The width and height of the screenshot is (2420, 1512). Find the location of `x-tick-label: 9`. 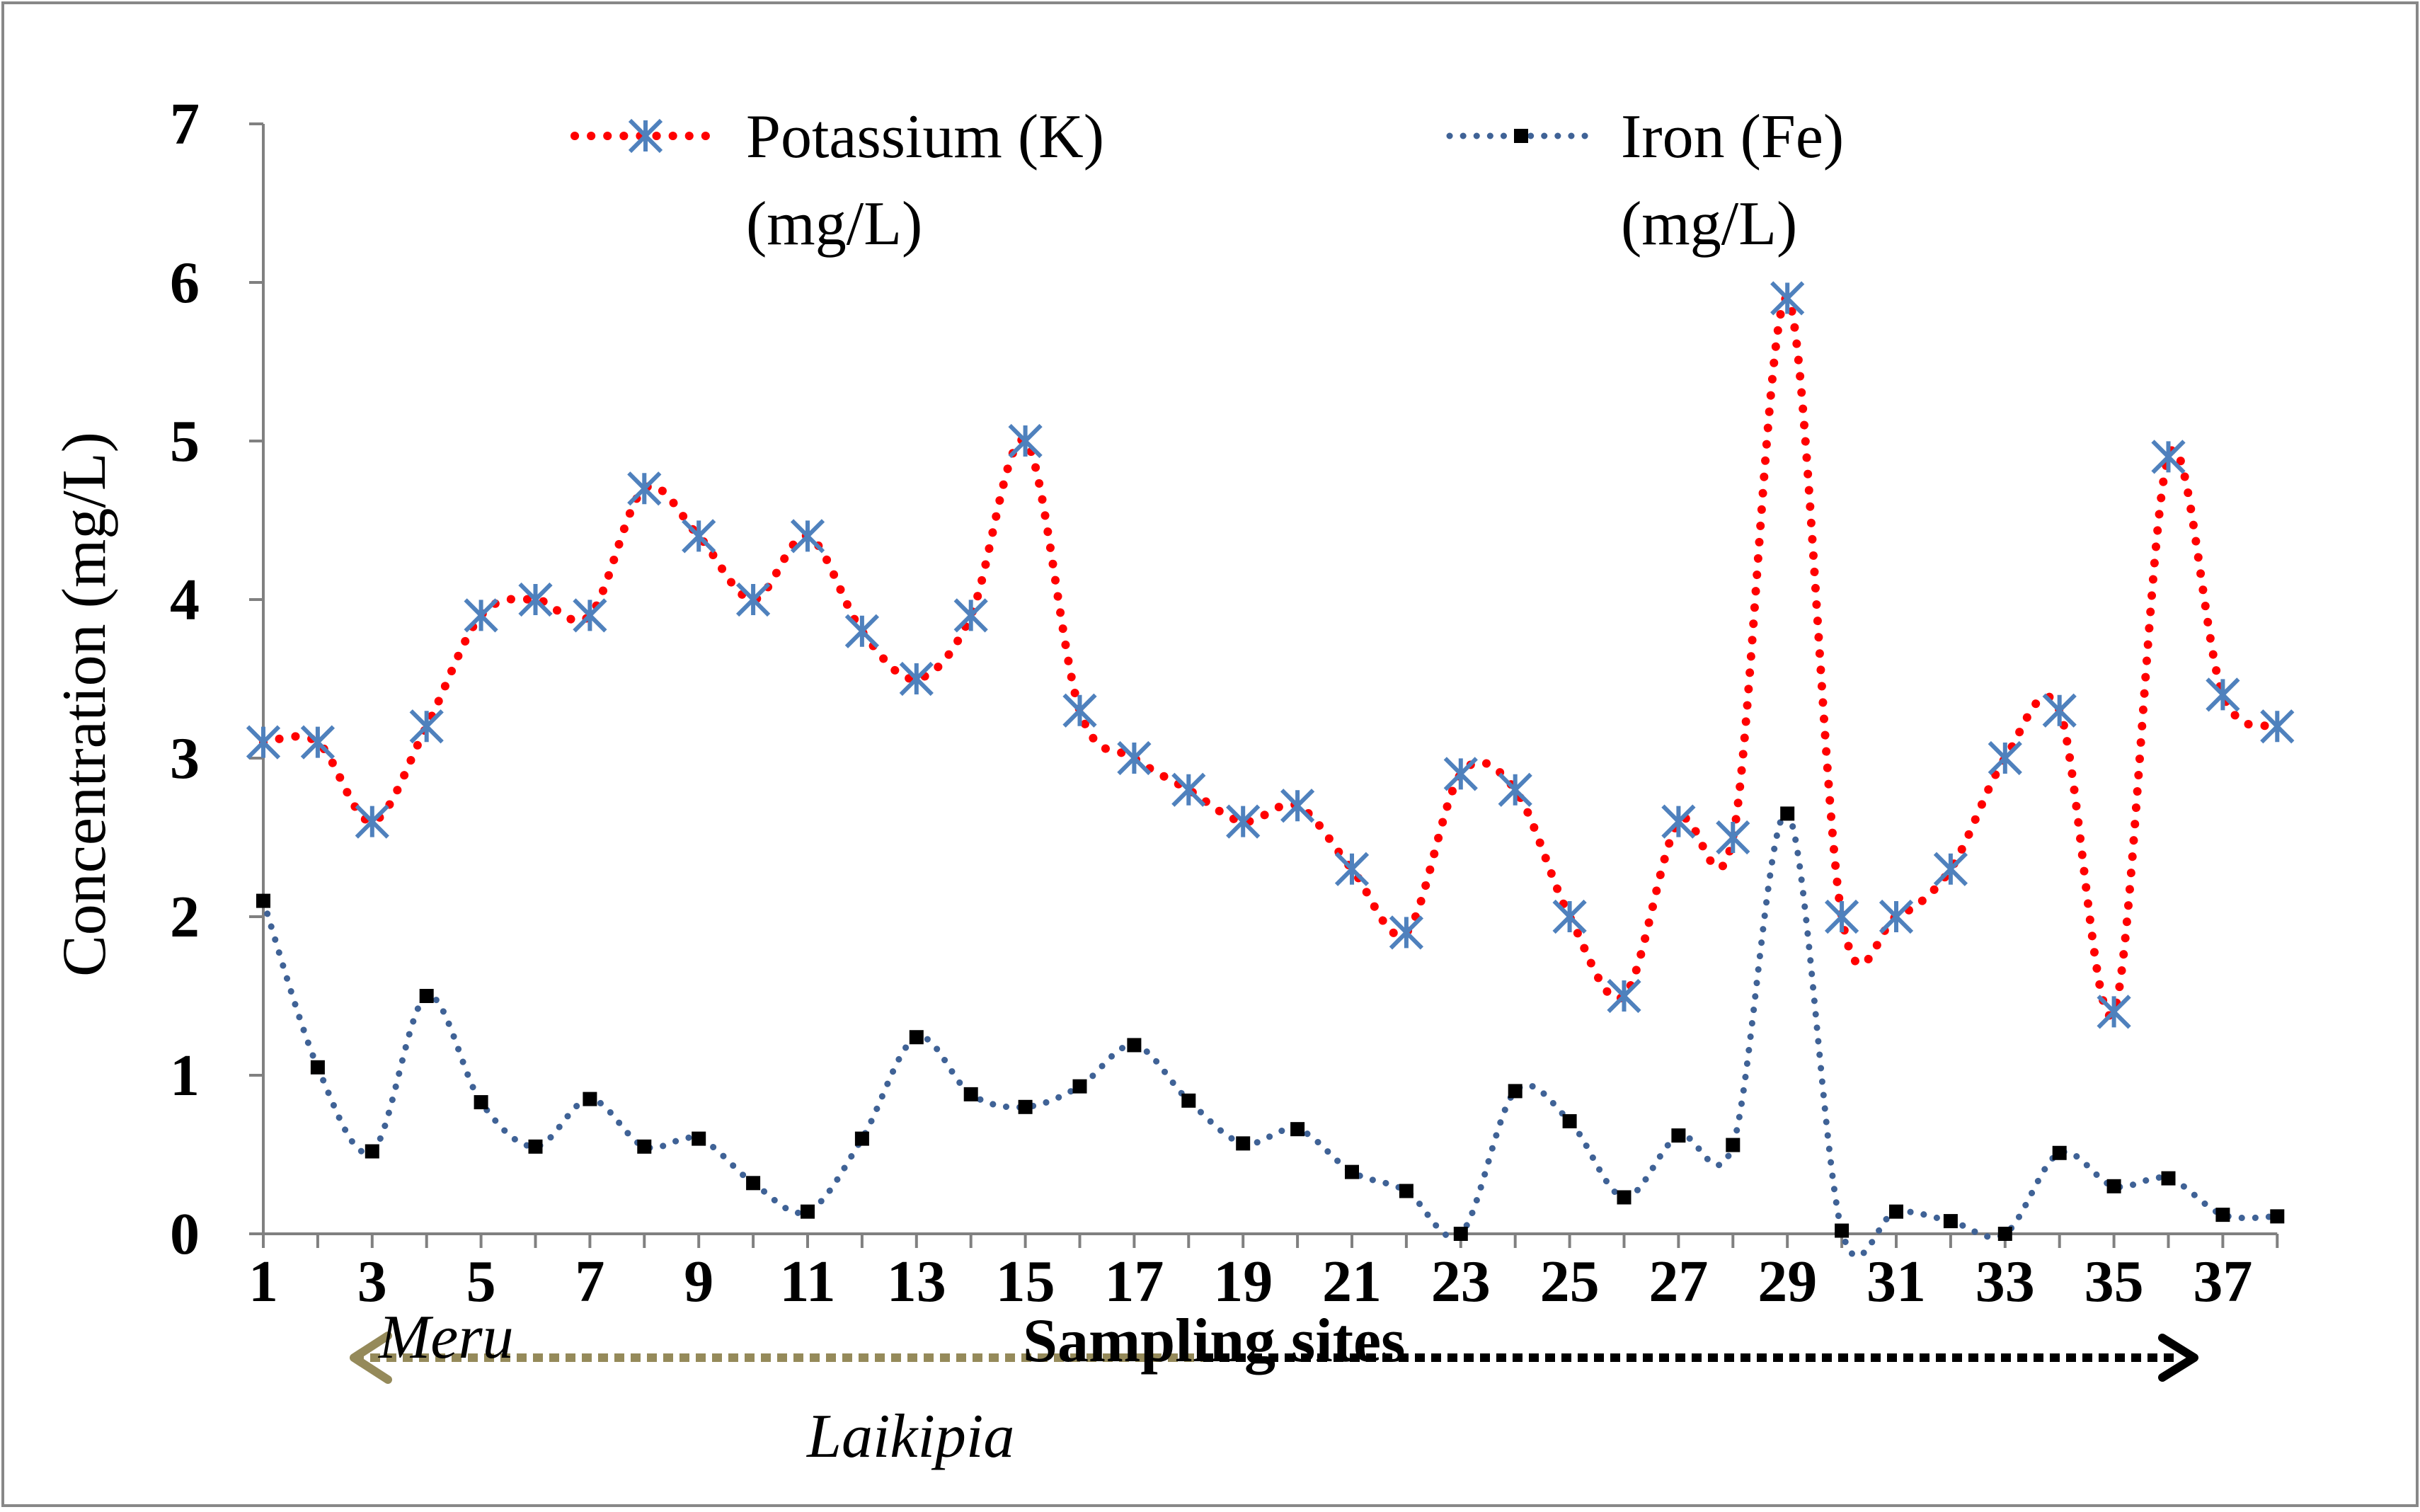

x-tick-label: 9 is located at coordinates (698, 1282).